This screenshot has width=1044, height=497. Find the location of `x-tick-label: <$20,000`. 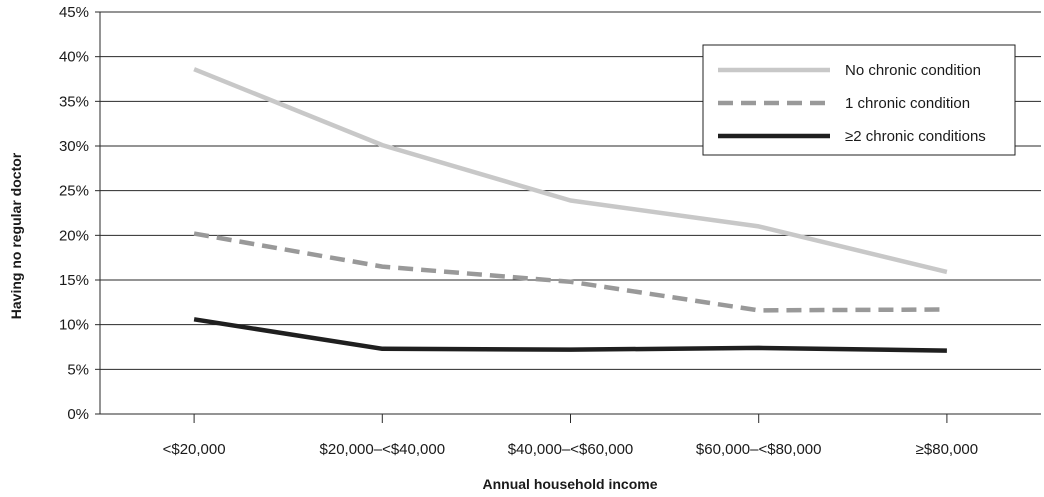

x-tick-label: <$20,000 is located at coordinates (194, 449).